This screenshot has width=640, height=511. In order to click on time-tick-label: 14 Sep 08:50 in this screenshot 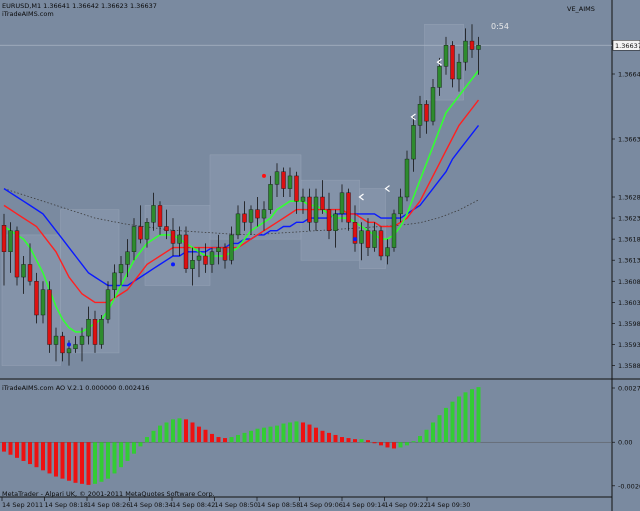, I will do `click(236, 505)`.